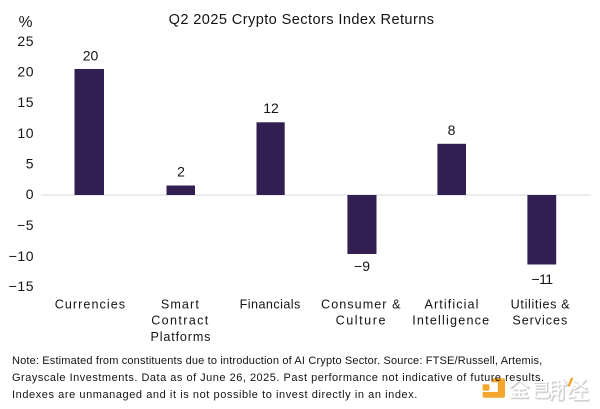  I want to click on svg-text: Financials, so click(270, 305).